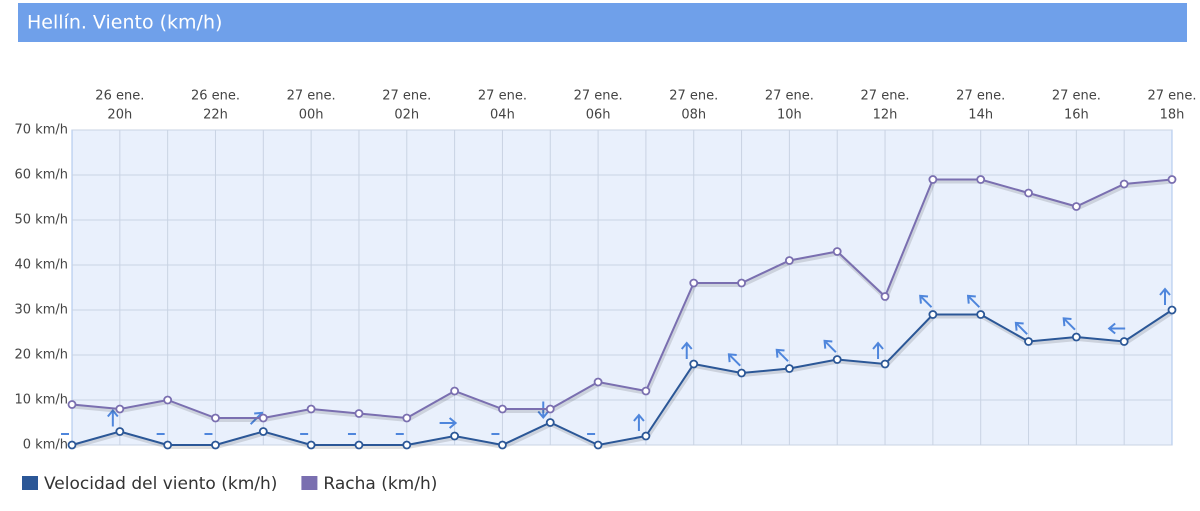  I want to click on x-tick-label: 10h, so click(789, 115).